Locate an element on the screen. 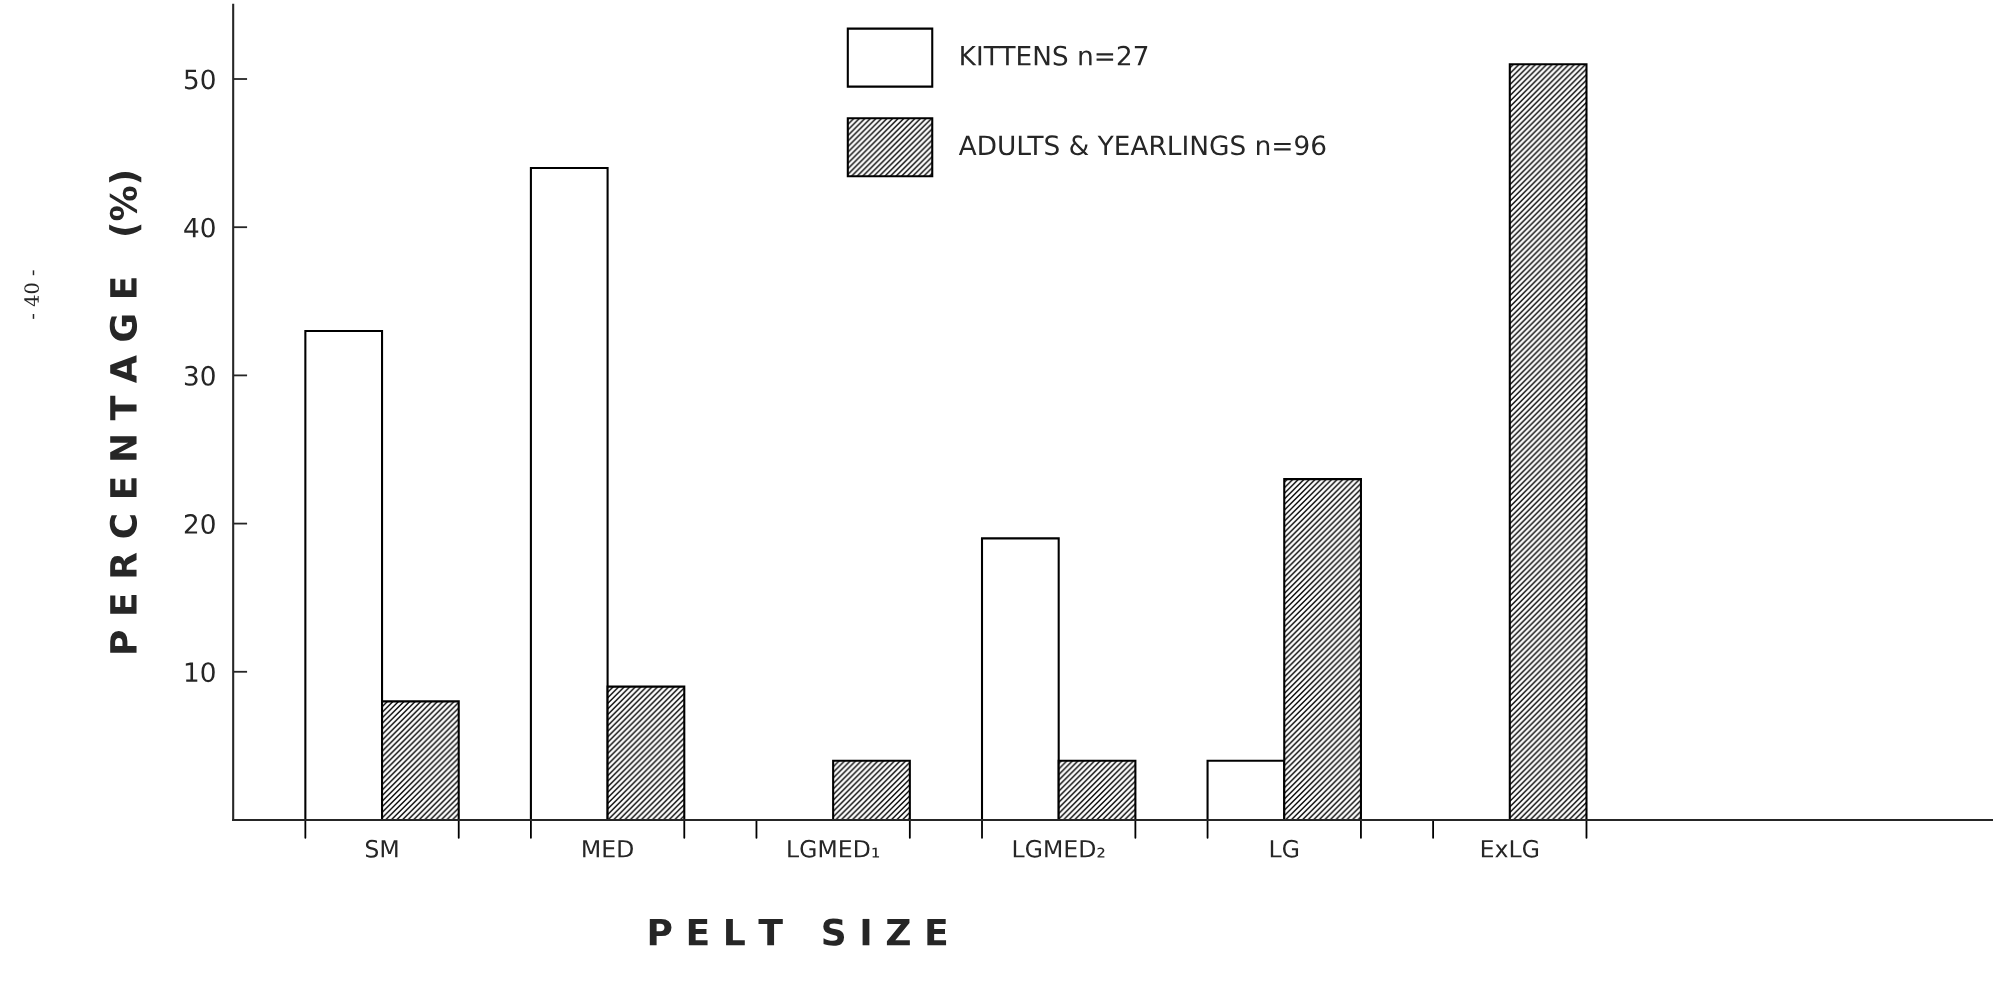 This screenshot has width=1993, height=982. y-tick-label: 40 is located at coordinates (199, 227).